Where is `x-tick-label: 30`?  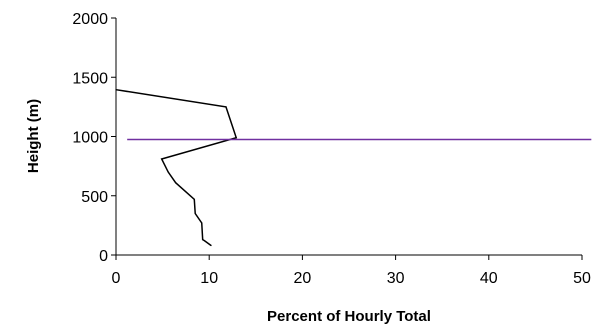 x-tick-label: 30 is located at coordinates (396, 278).